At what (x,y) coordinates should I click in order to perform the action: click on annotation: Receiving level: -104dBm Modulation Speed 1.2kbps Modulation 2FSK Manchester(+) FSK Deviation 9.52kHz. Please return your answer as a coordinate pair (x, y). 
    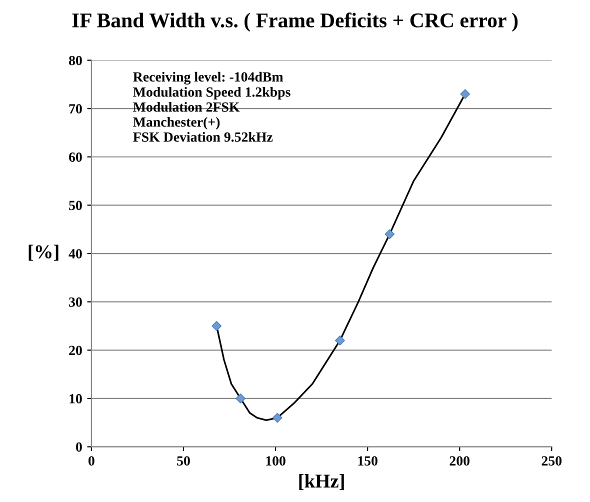
    Looking at the image, I should click on (211, 107).